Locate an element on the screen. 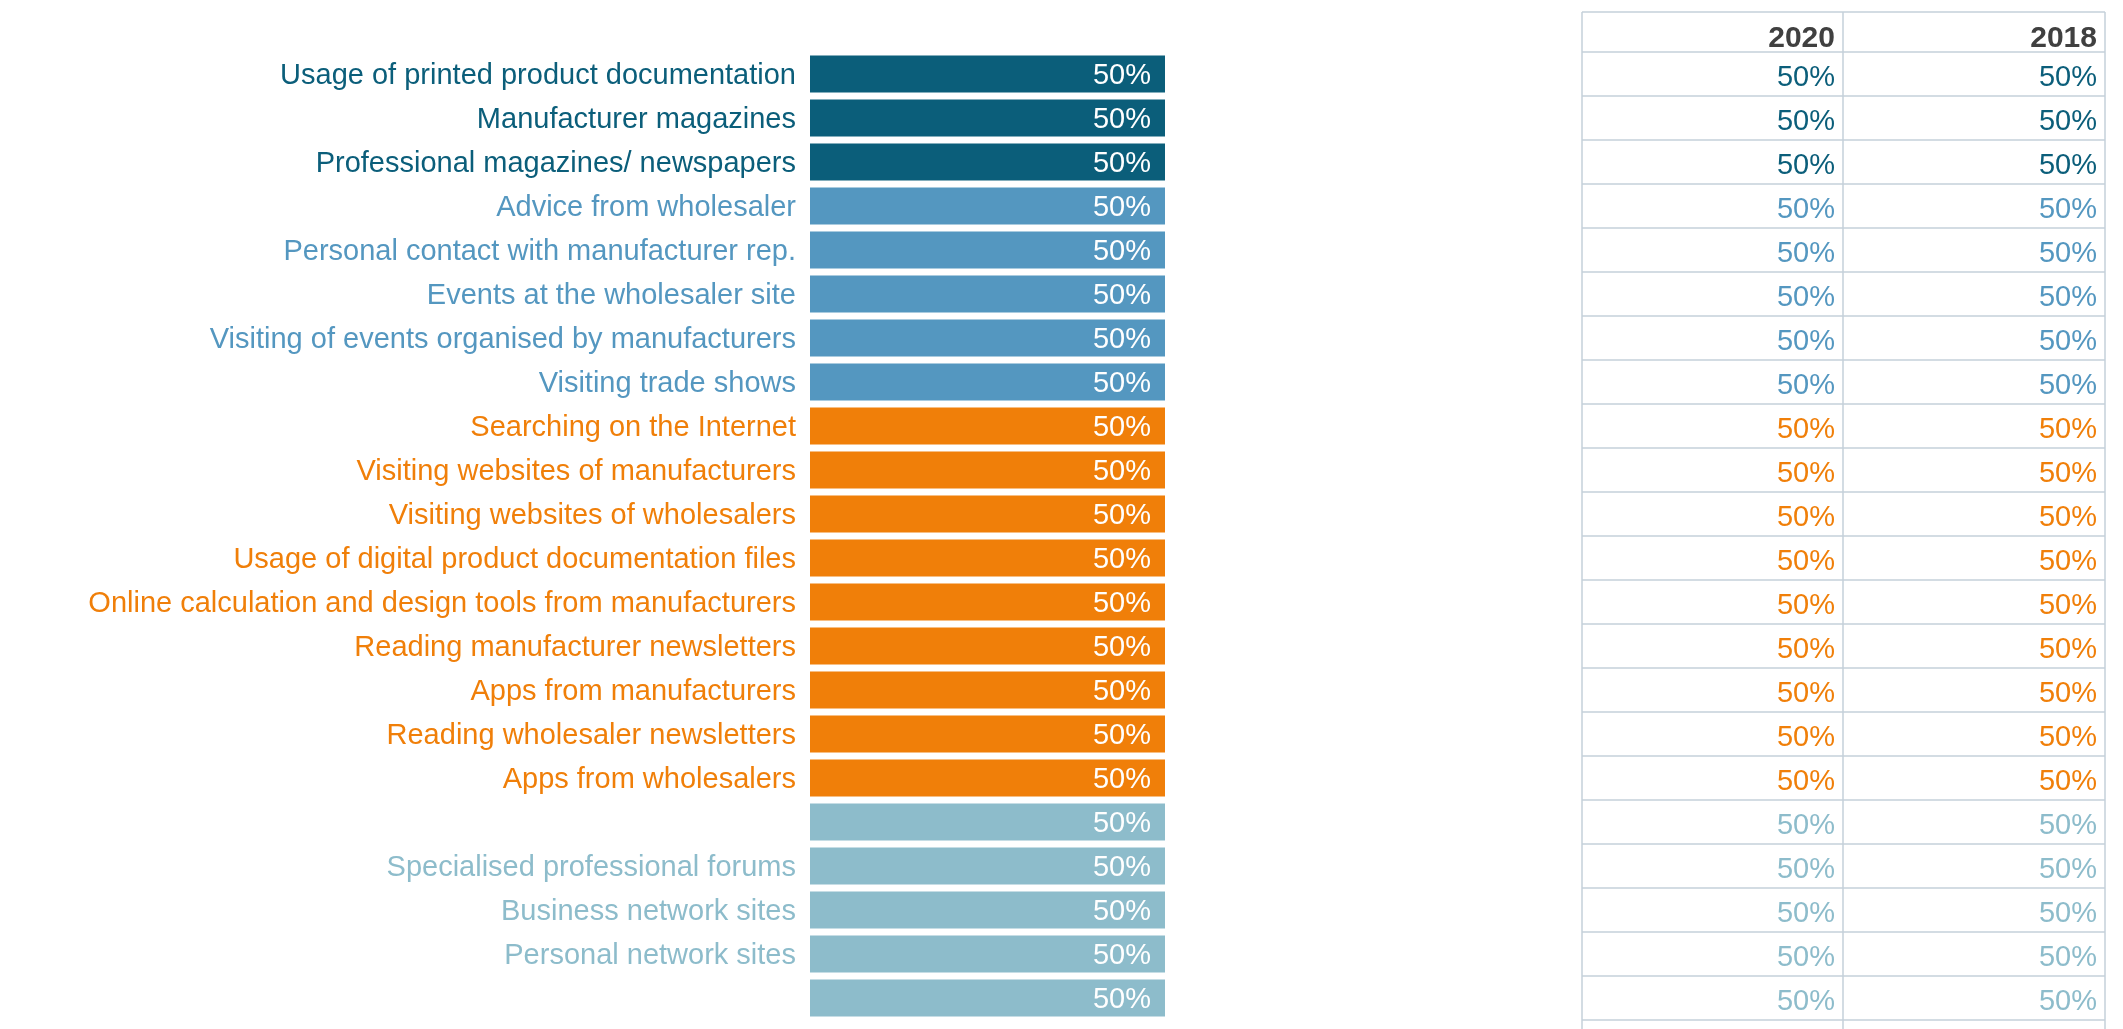 The width and height of the screenshot is (2123, 1029). y-tick-label: Visiting websites of manufacturers is located at coordinates (576, 470).